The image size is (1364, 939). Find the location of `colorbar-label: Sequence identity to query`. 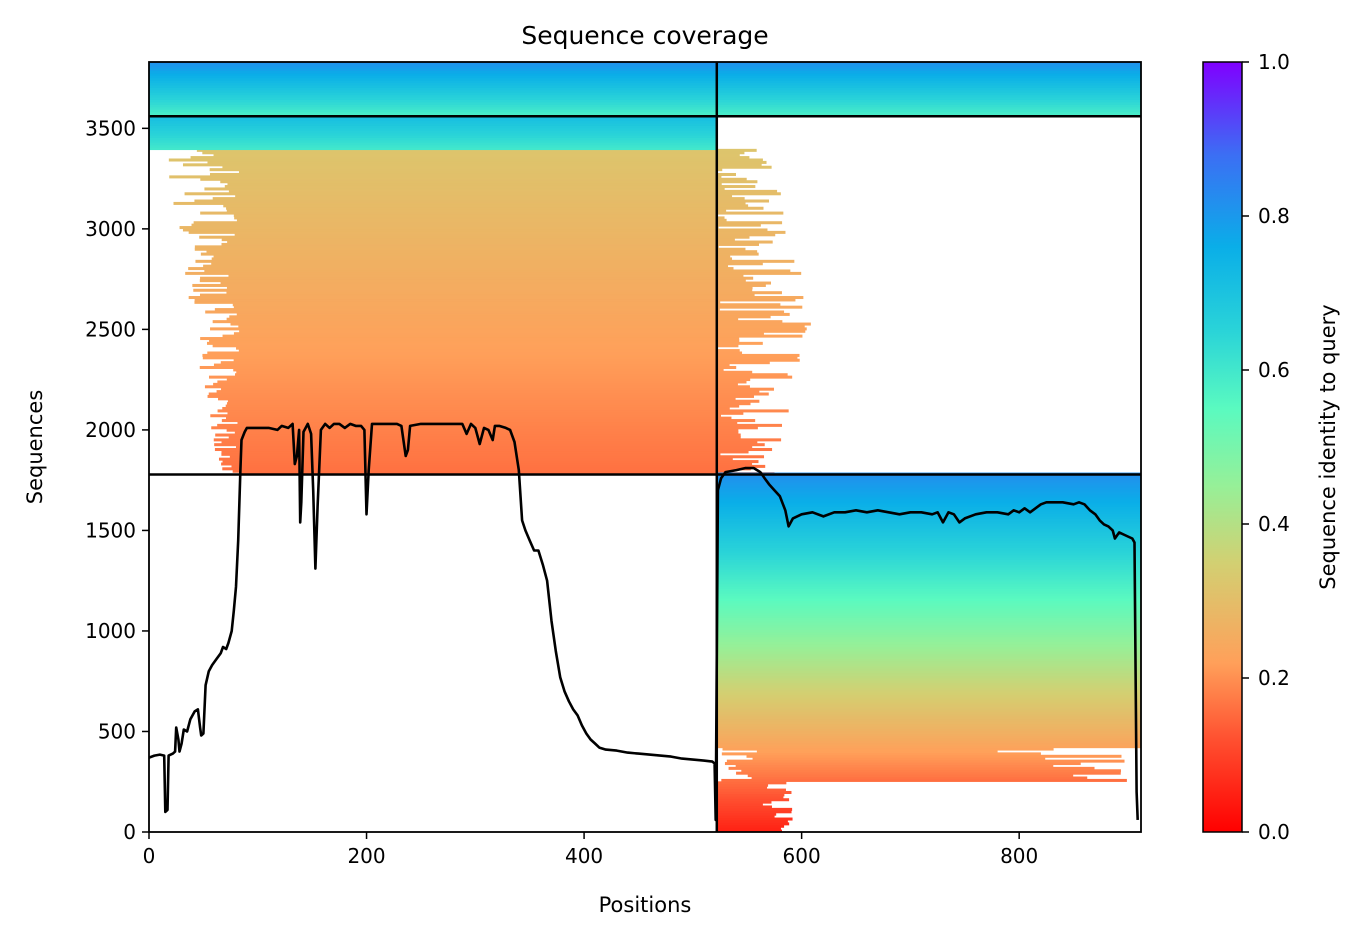

colorbar-label: Sequence identity to query is located at coordinates (1328, 446).